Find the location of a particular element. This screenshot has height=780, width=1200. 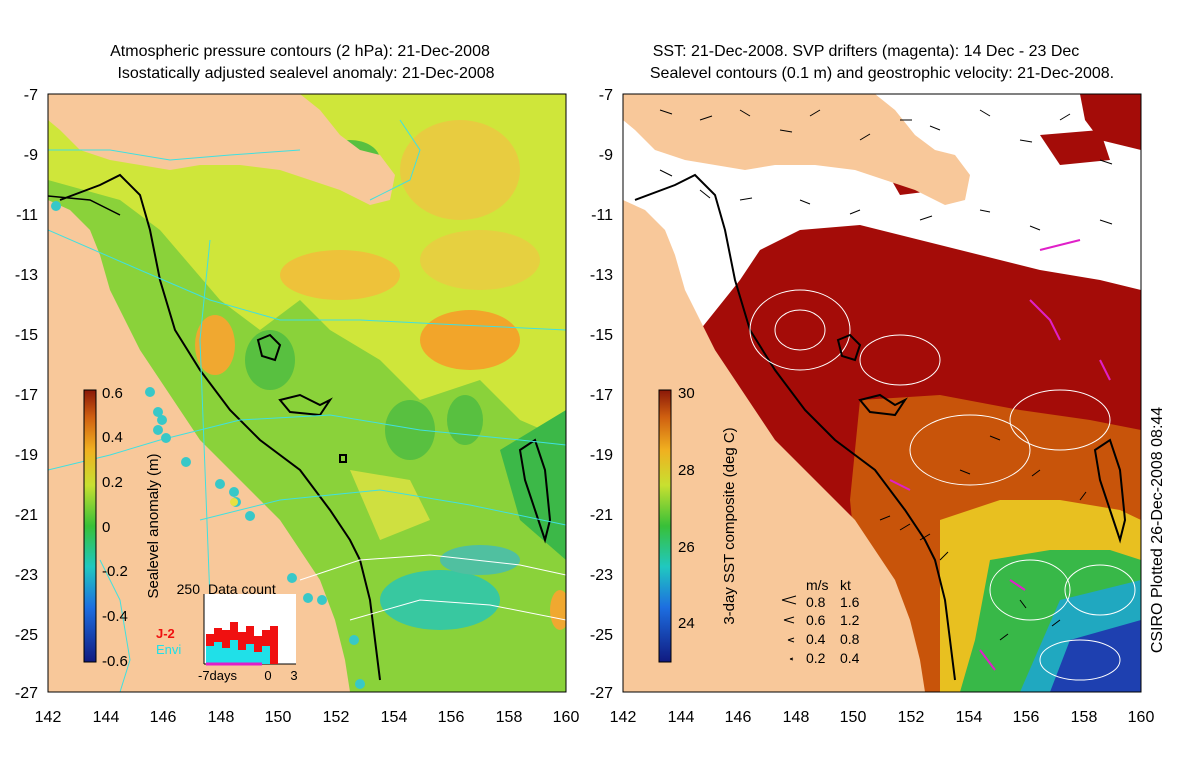

inset-x-tick: 0 is located at coordinates (267, 675).